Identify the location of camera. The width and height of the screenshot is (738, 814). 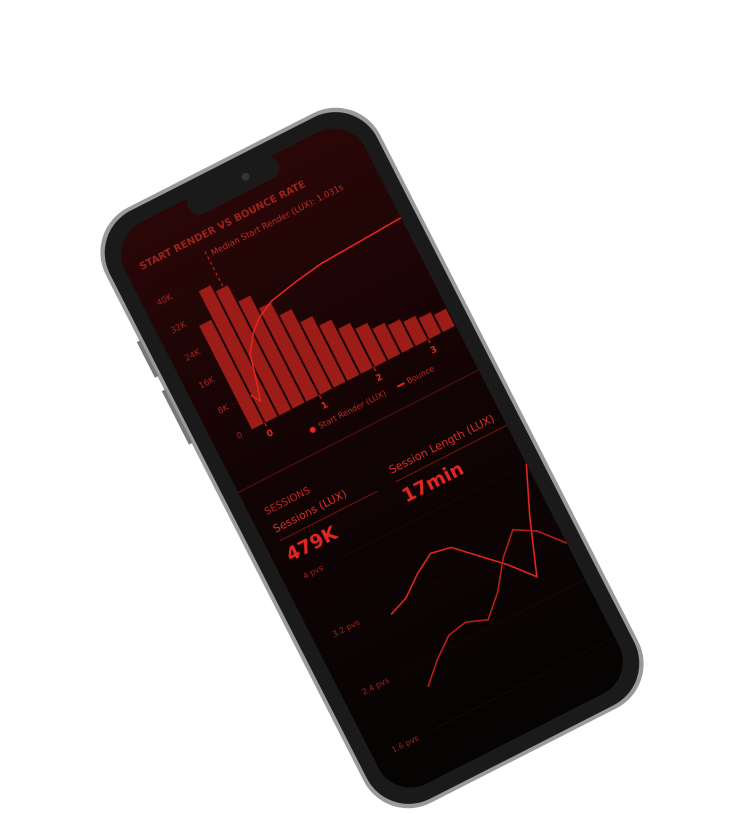
(245, 176).